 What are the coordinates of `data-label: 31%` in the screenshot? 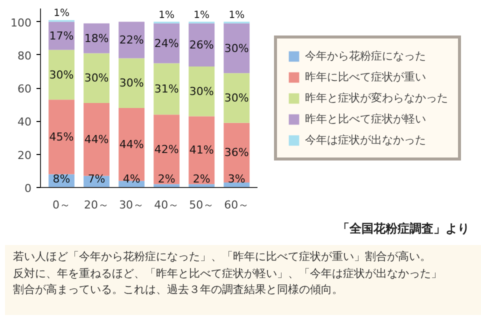 It's located at (166, 89).